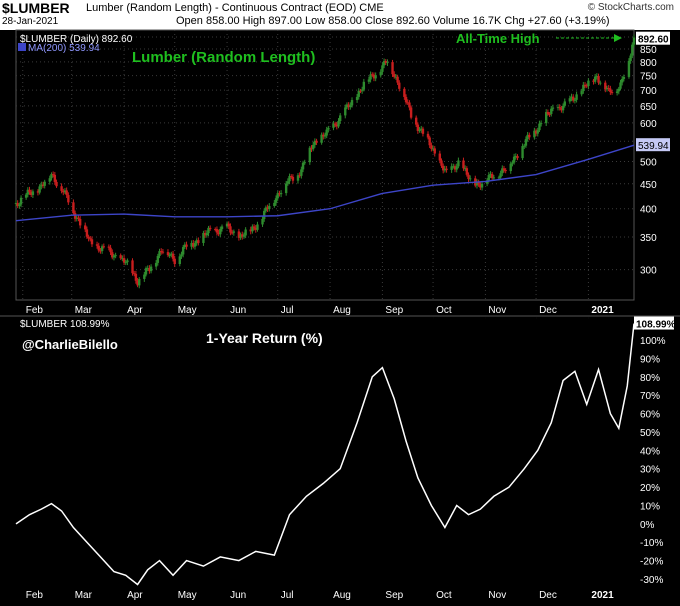 The height and width of the screenshot is (606, 680). Describe the element at coordinates (648, 271) in the screenshot. I see `price-y-tick-label: 300` at that location.